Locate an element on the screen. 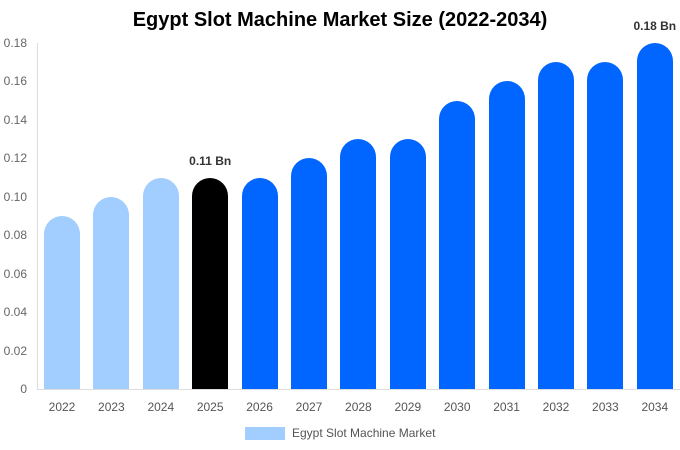 This screenshot has width=680, height=450. bar-2031 is located at coordinates (506, 235).